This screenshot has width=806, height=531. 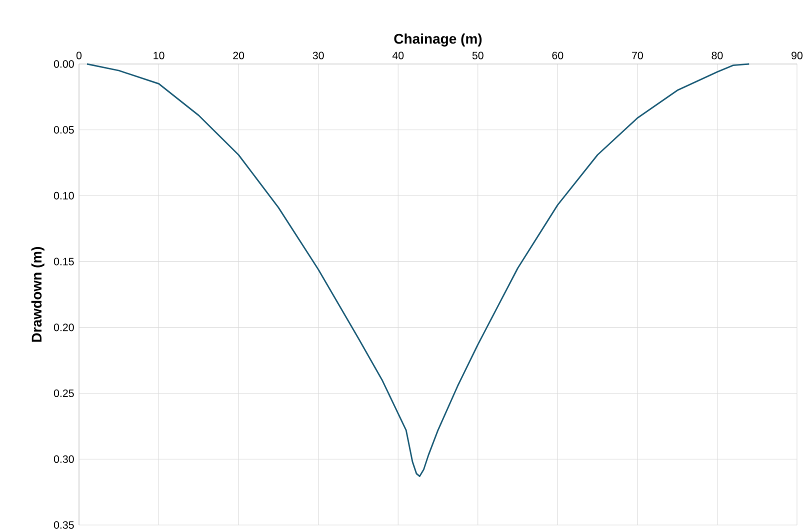 What do you see at coordinates (64, 328) in the screenshot?
I see `y-tick-label: 0.20` at bounding box center [64, 328].